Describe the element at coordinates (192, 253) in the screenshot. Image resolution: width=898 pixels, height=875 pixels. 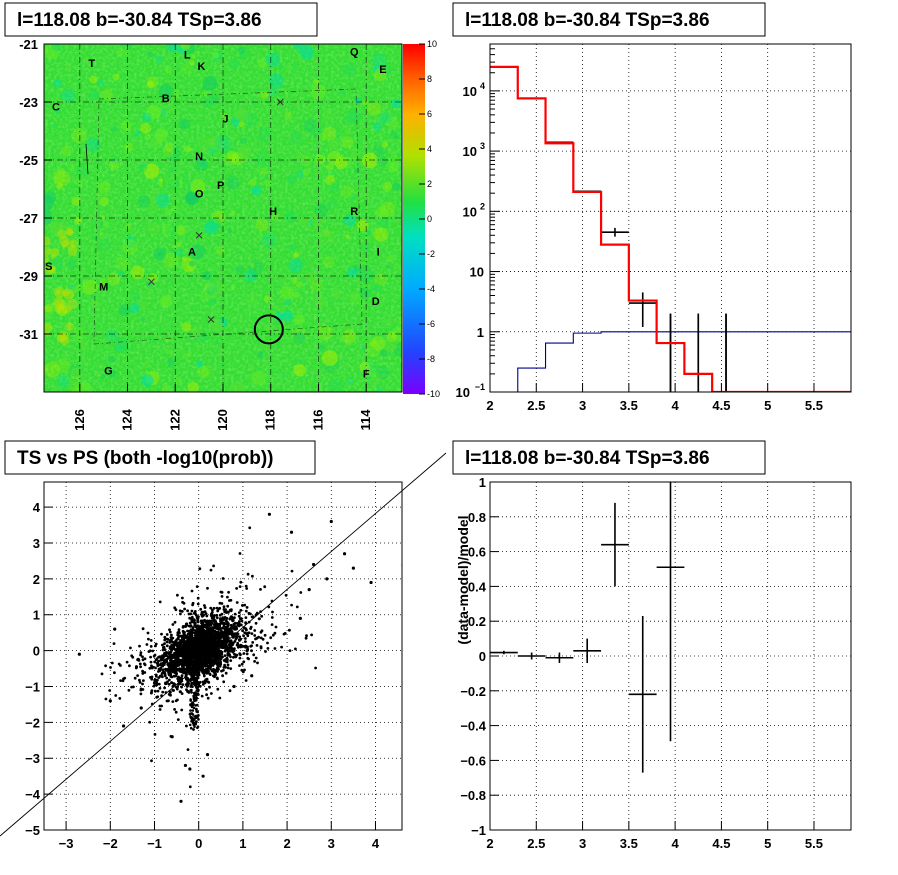
I see `map-label-a: A` at that location.